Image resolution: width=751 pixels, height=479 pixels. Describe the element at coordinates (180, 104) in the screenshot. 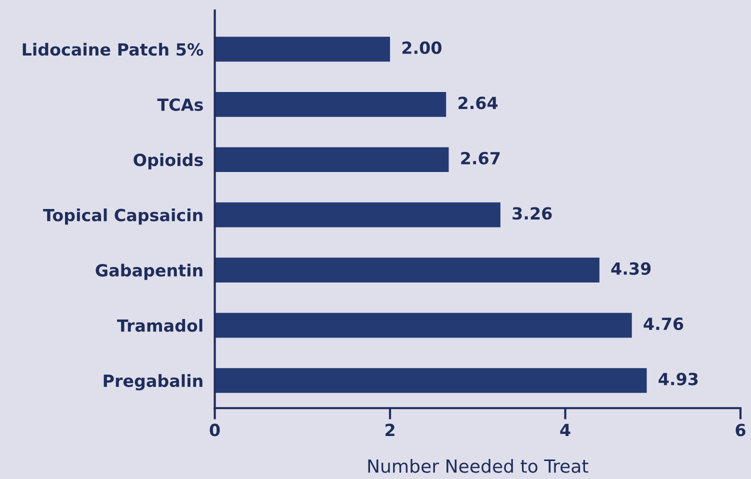

I see `y-tick-label: TCAs` at that location.